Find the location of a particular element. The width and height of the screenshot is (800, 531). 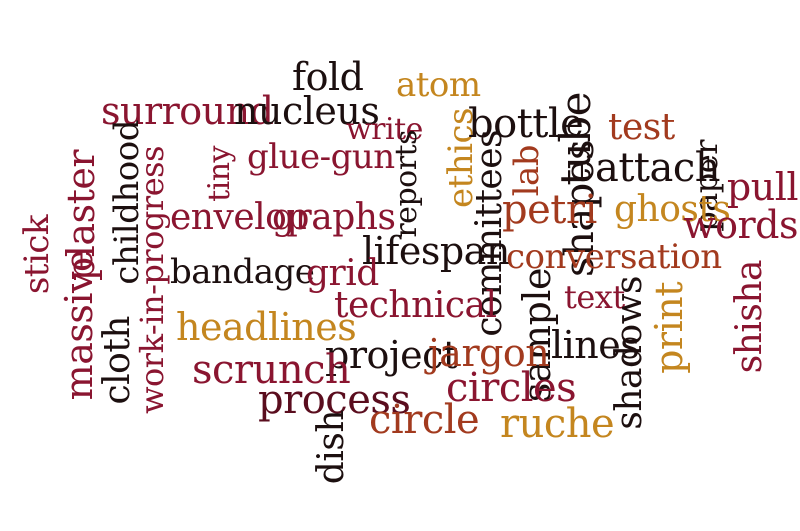

word-process: process is located at coordinates (334, 400).